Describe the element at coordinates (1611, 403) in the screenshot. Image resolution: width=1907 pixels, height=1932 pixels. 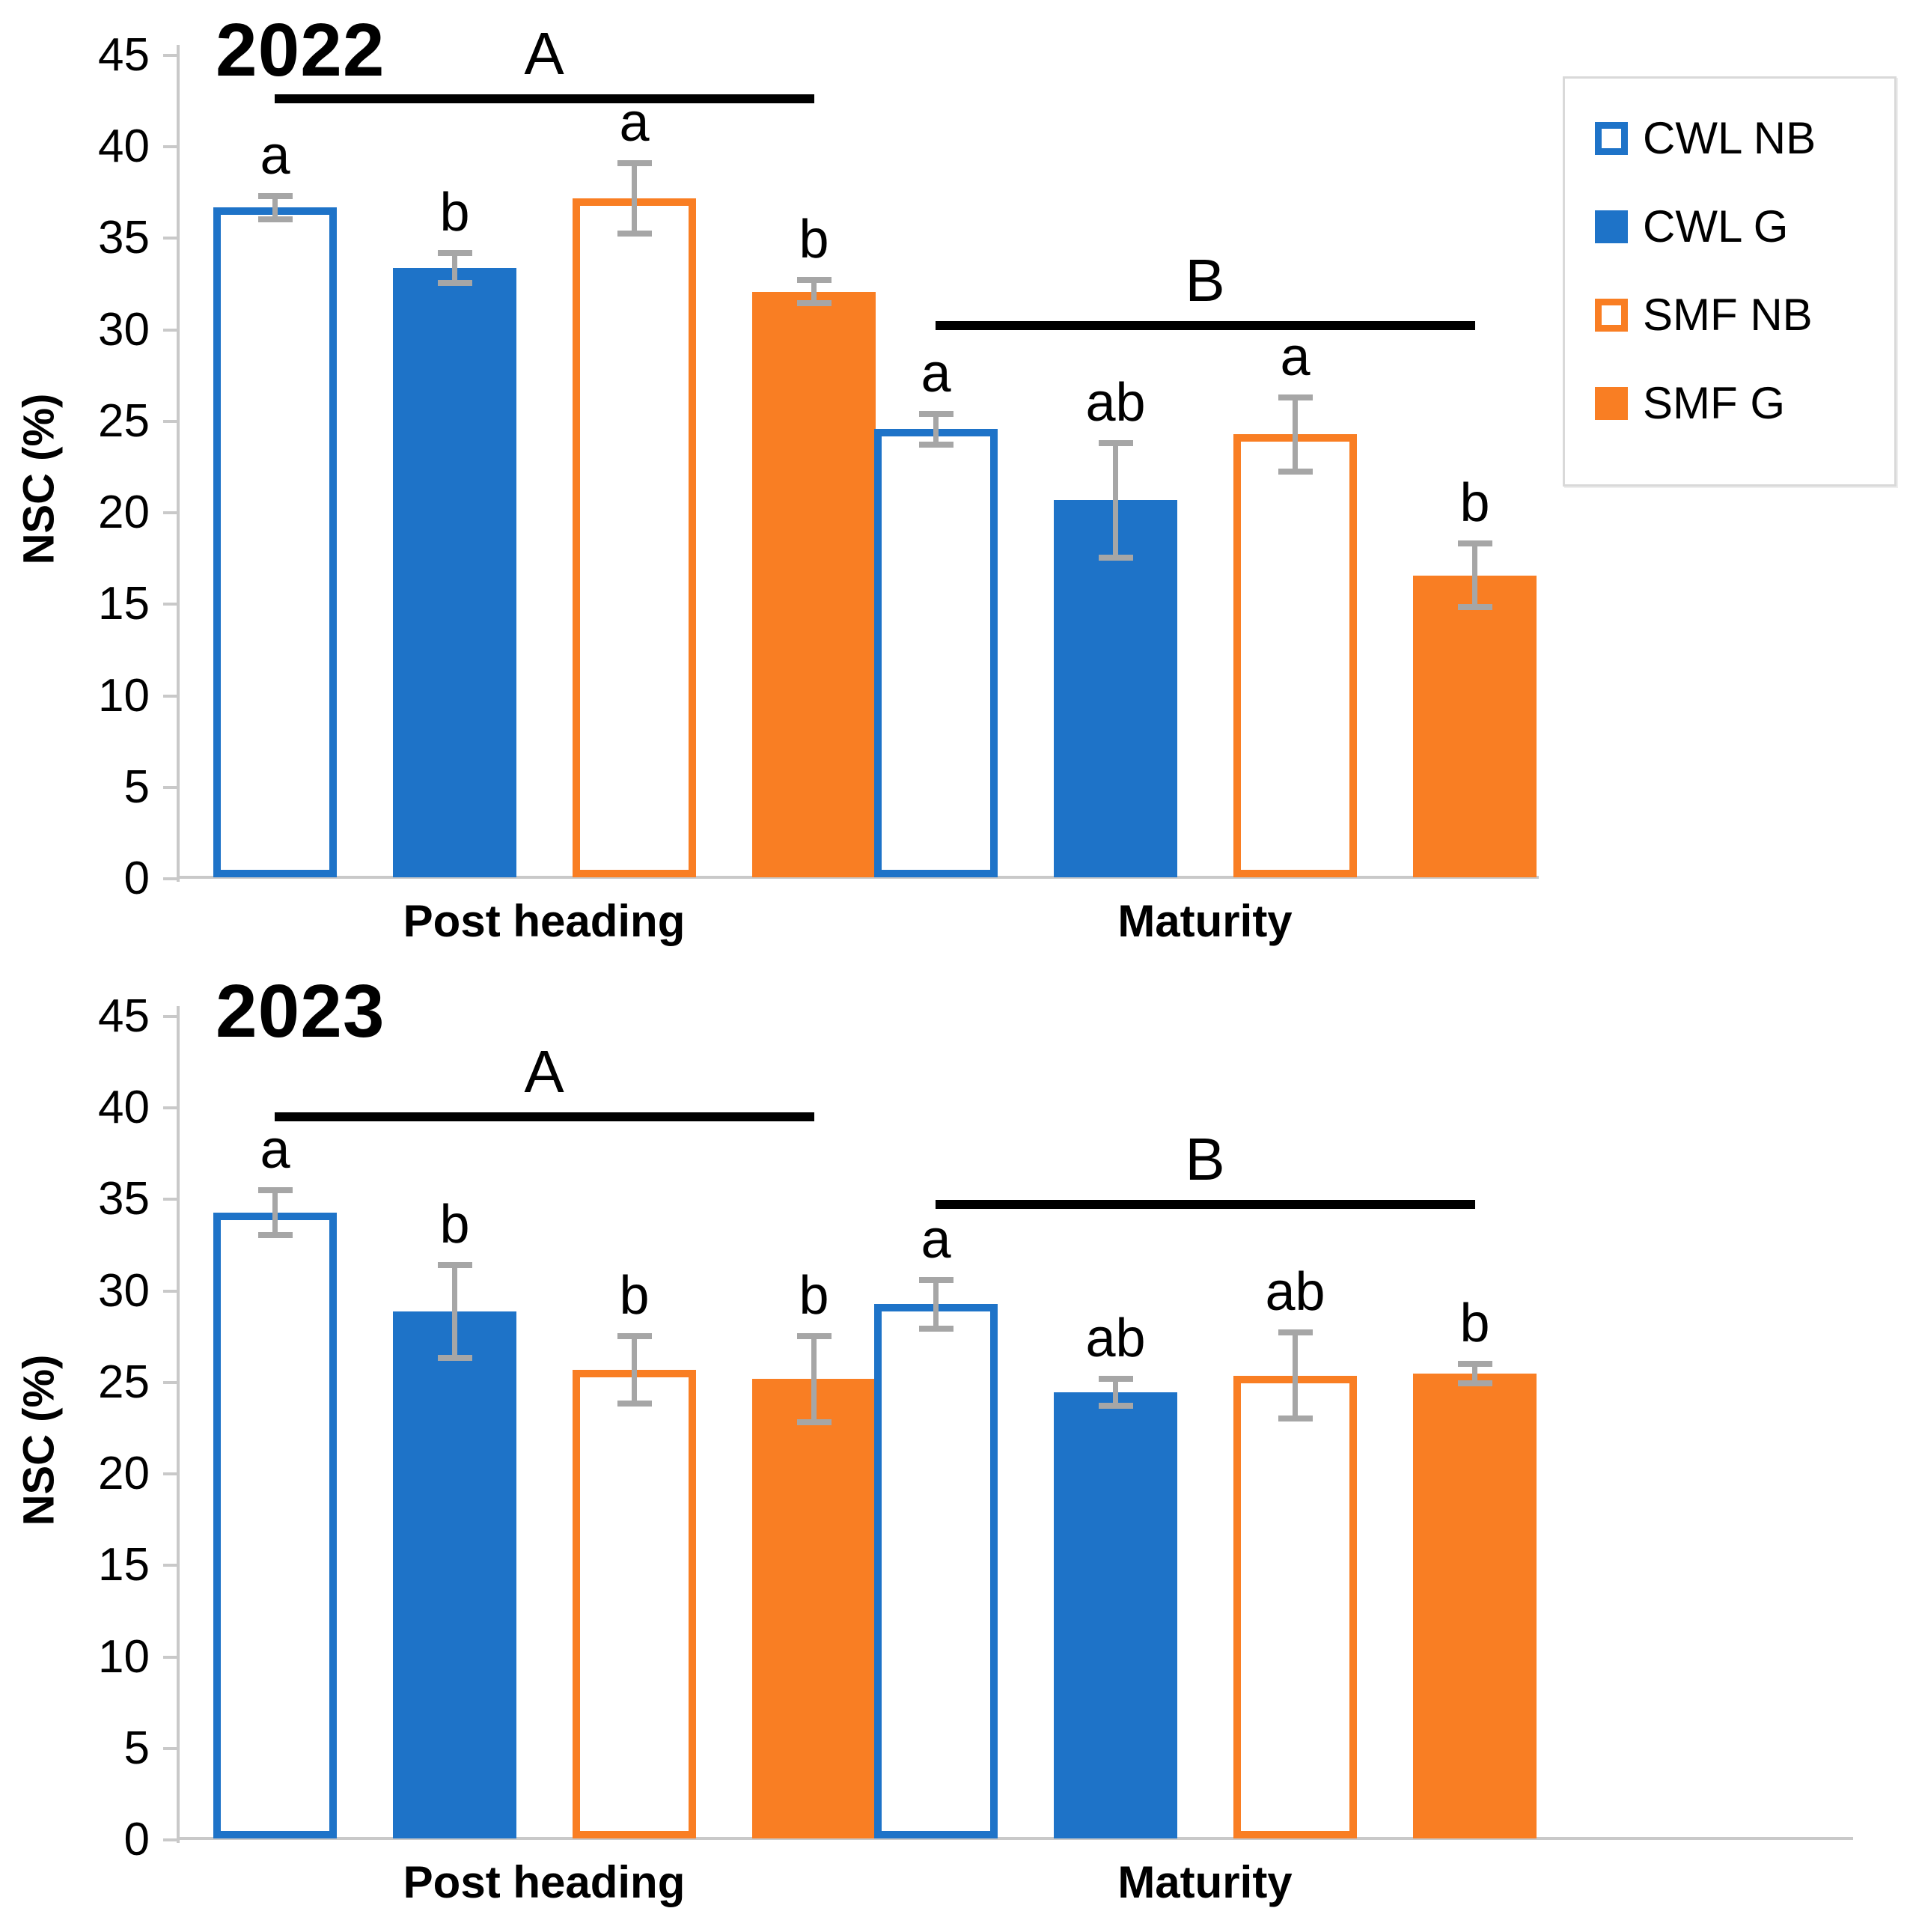
I see `legend-marker-smf-g-icon` at that location.